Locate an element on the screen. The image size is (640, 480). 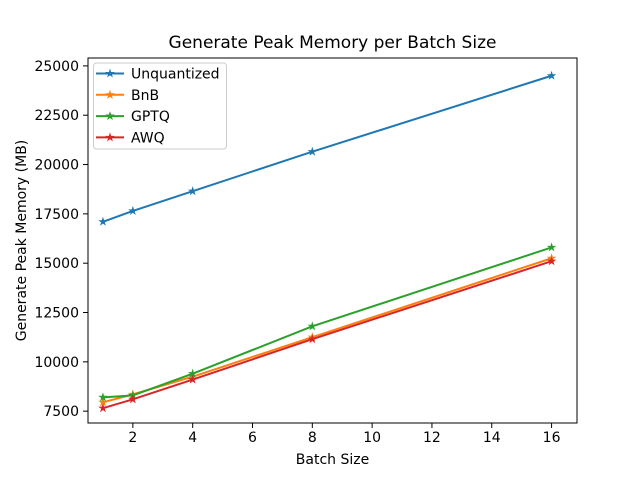
legend-label: Unquantized is located at coordinates (175, 75).